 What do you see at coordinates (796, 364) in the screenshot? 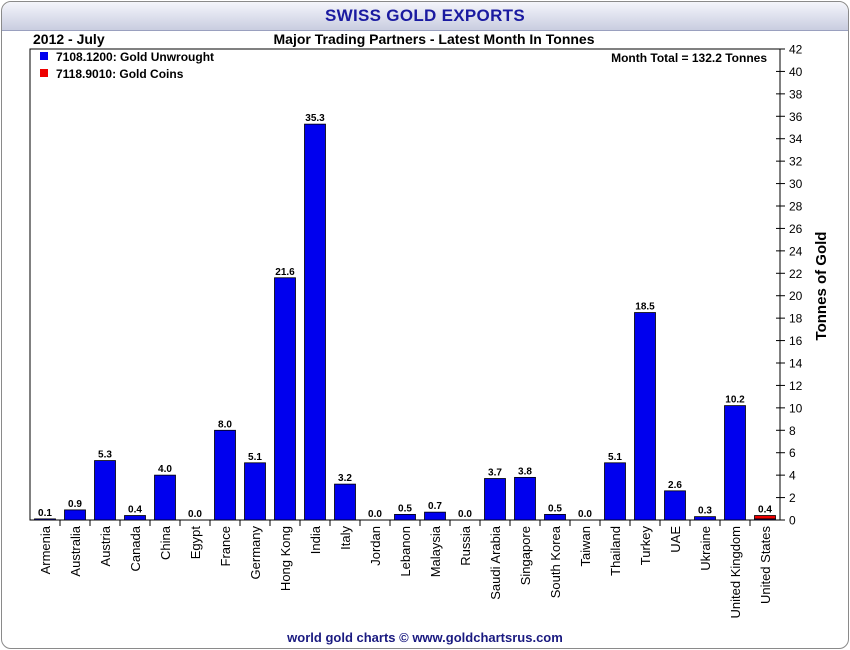
I see `y-tick-label: 14` at bounding box center [796, 364].